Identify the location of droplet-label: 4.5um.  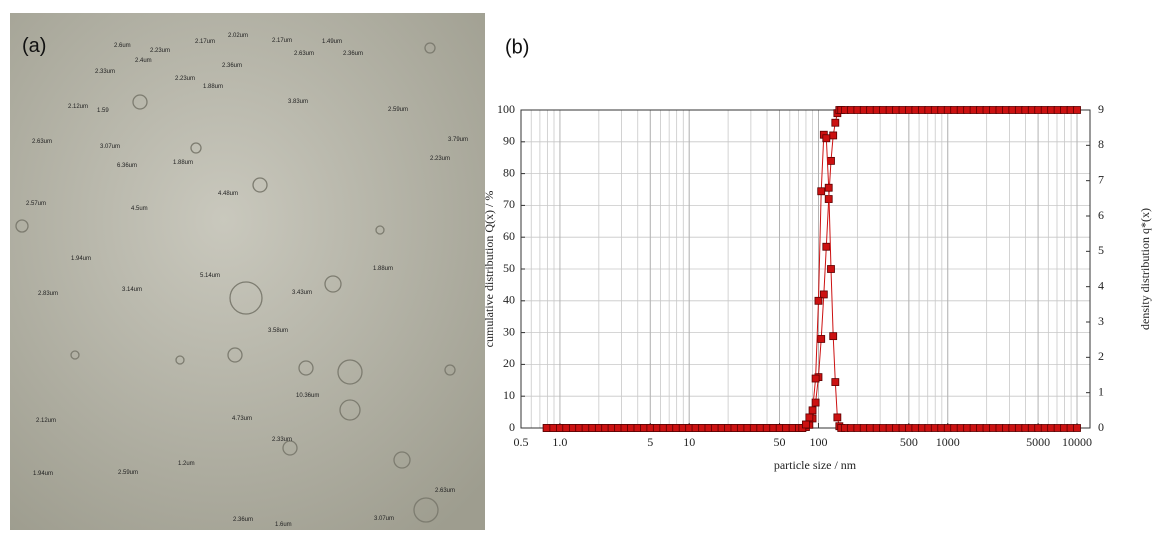
(139, 209).